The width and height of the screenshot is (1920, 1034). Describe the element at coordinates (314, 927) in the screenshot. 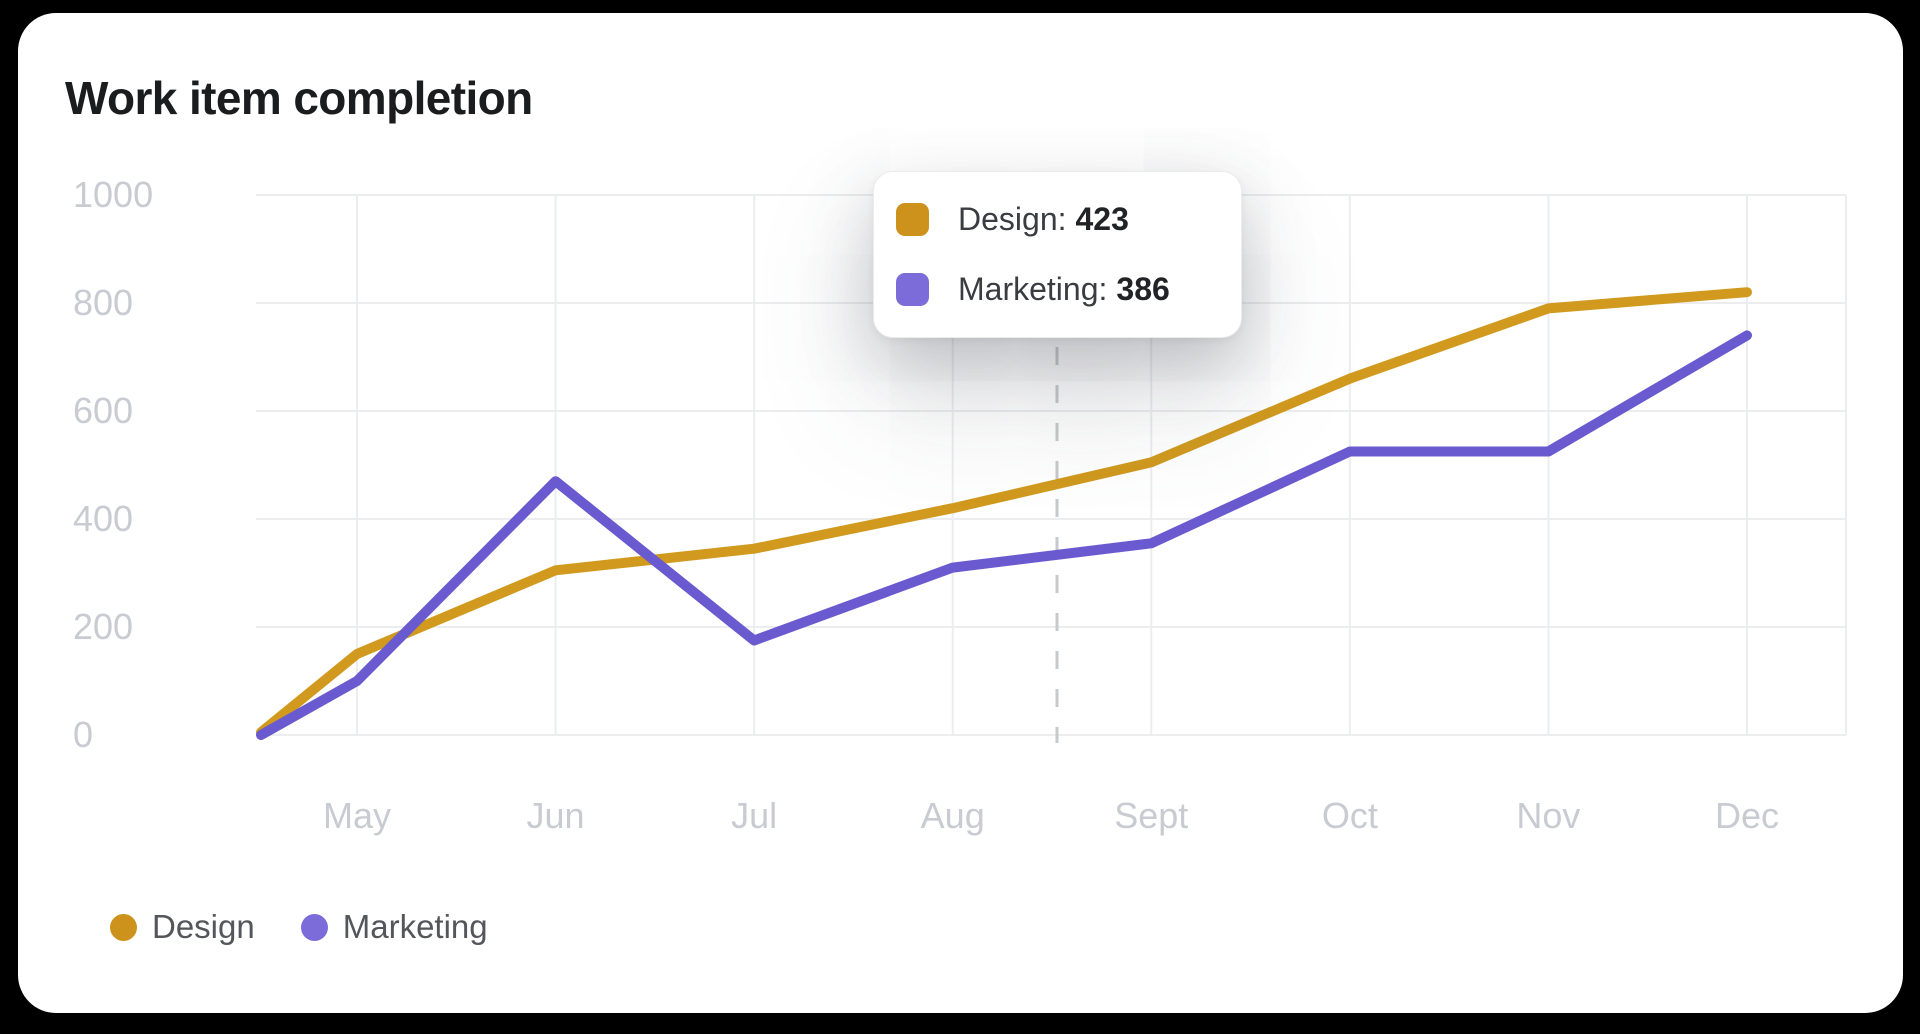

I see `marketing-legend-dot-icon` at that location.